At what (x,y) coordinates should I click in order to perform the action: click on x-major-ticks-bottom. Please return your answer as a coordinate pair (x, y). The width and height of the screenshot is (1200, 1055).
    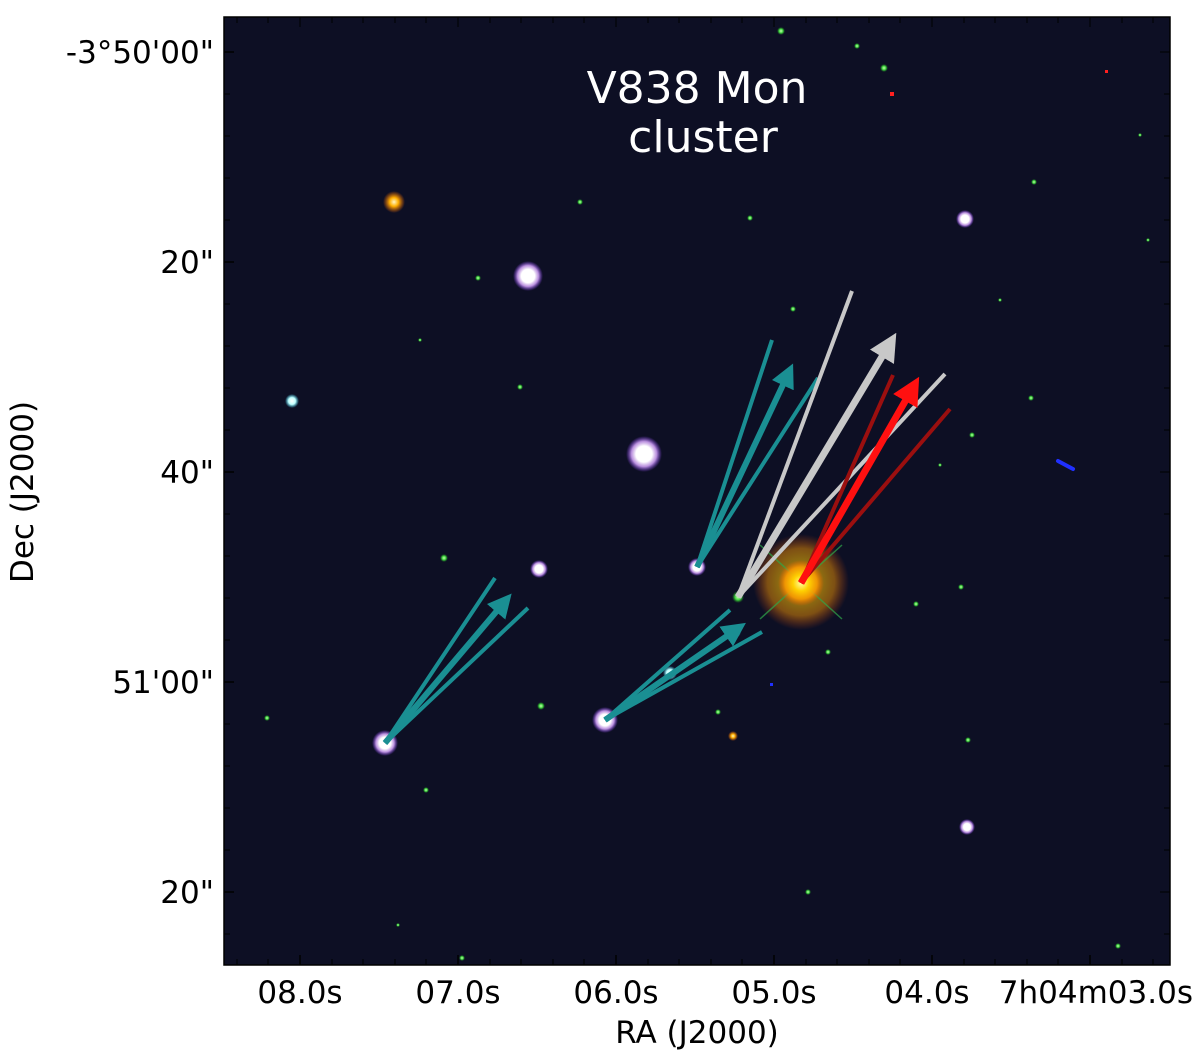
    Looking at the image, I should click on (695, 960).